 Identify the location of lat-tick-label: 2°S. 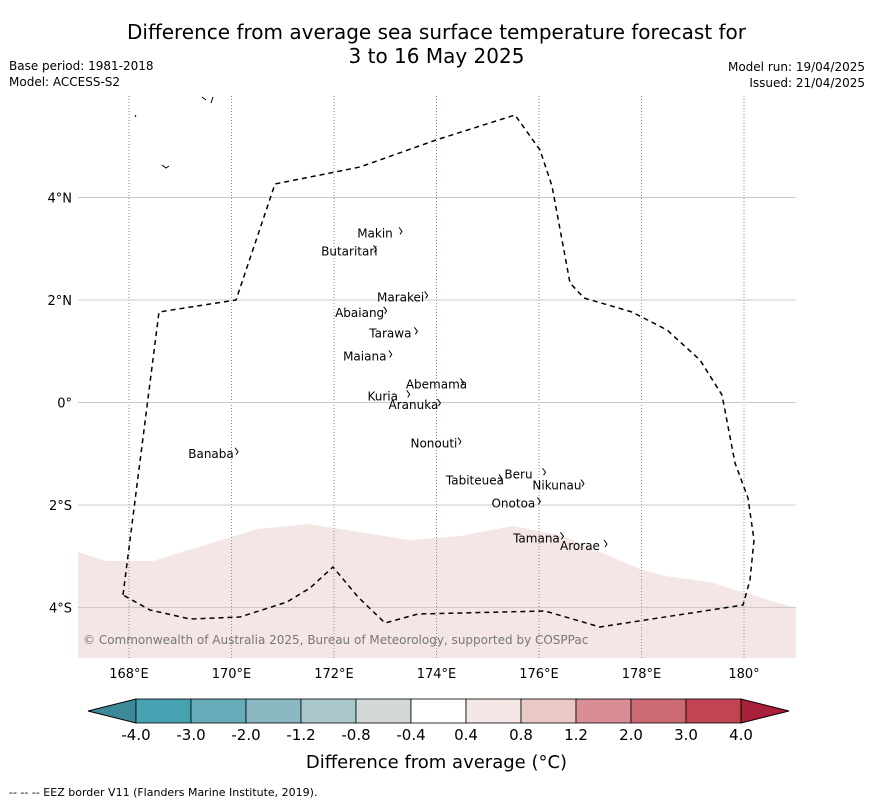
(60, 506).